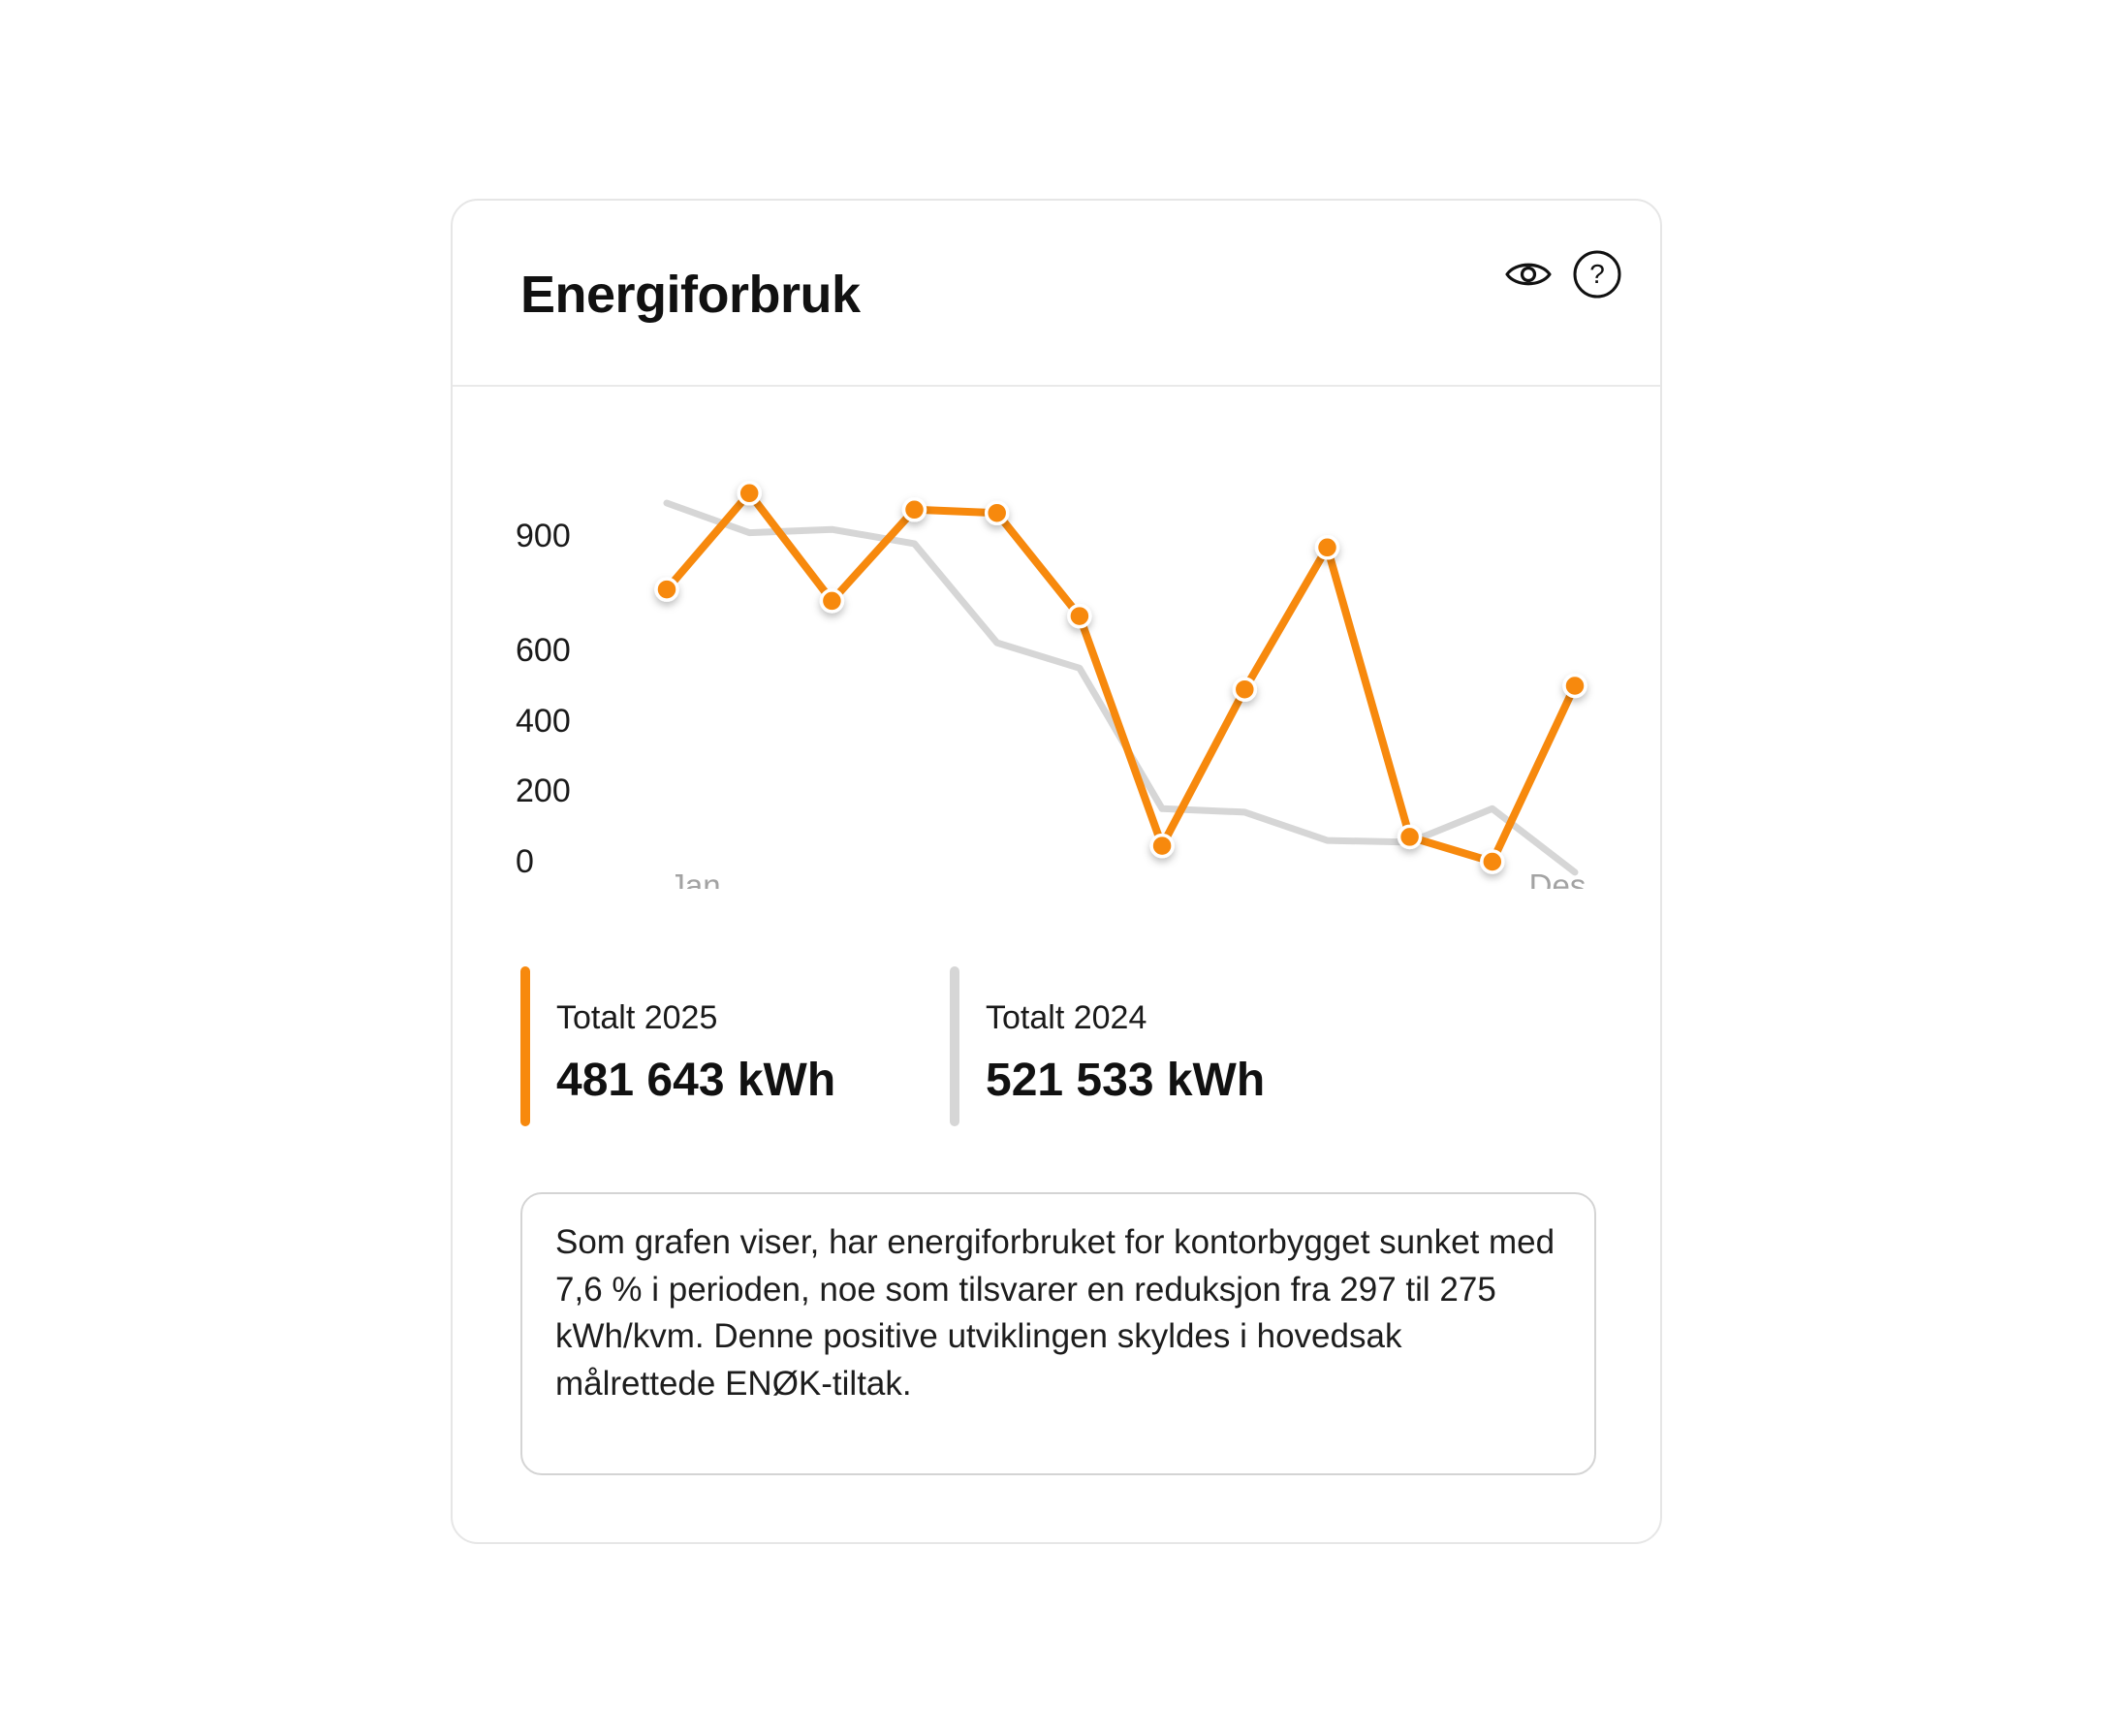  Describe the element at coordinates (690, 295) in the screenshot. I see `card-title: Energiforbruk` at that location.